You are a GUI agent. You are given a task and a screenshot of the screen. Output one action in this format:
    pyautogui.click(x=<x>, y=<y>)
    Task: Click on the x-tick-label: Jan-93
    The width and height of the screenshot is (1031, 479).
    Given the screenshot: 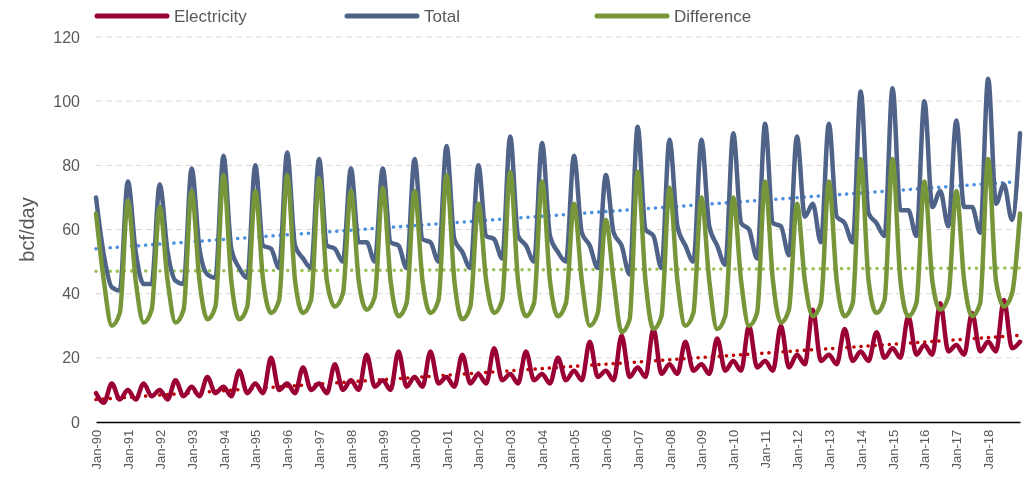 What is the action you would take?
    pyautogui.click(x=192, y=449)
    